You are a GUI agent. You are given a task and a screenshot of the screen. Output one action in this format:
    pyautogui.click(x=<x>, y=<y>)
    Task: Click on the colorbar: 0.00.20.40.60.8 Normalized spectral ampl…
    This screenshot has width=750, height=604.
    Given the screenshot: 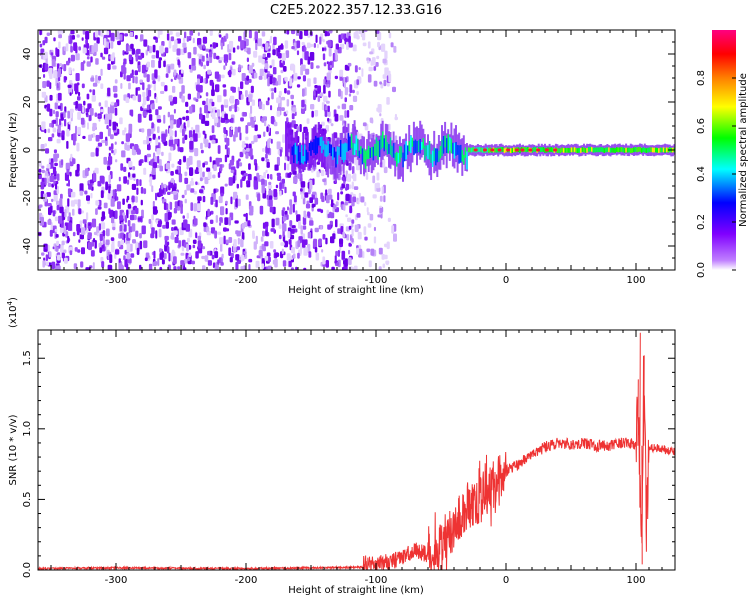 What is the action you would take?
    pyautogui.click(x=722, y=154)
    